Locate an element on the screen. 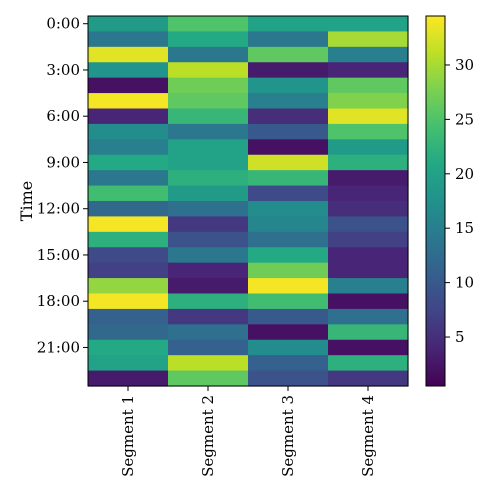 Image resolution: width=491 pixels, height=500 pixels. colorbar-tick-label: 10 is located at coordinates (464, 283).